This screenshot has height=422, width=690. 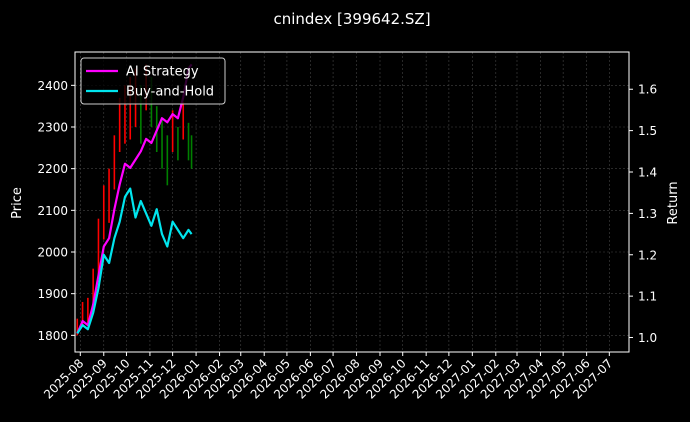 I want to click on legend: AI Strategy Buy-and-Hold, so click(x=153, y=81).